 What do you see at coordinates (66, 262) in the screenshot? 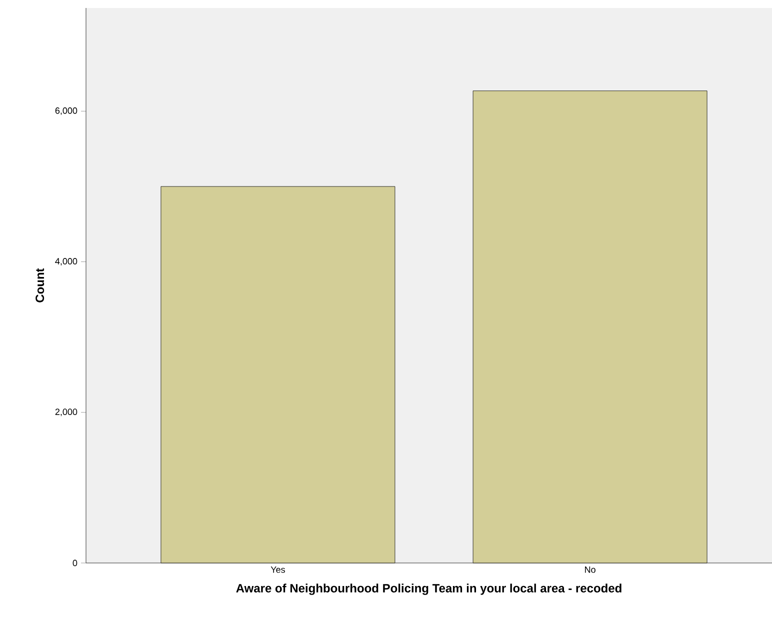
I see `y-tick-label: 4,000` at bounding box center [66, 262].